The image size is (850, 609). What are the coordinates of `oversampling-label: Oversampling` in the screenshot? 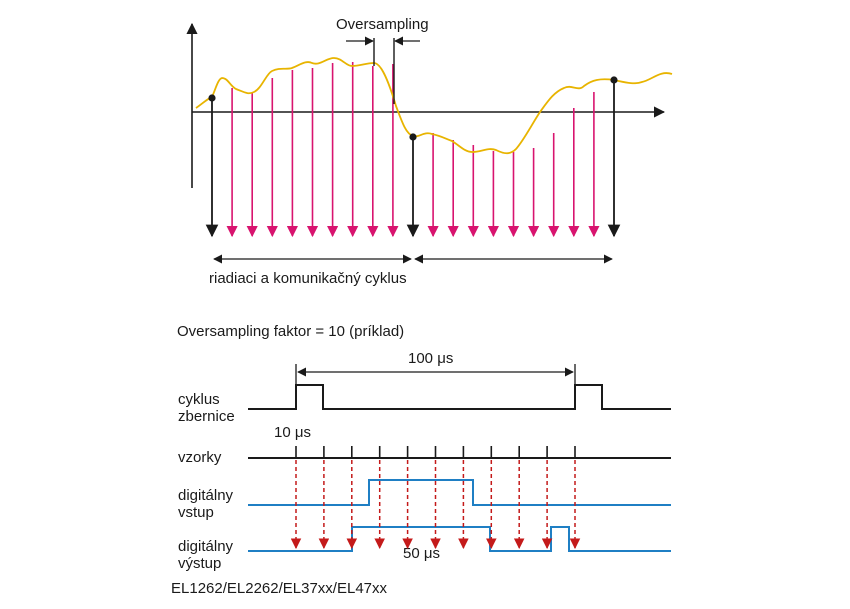 It's located at (382, 24).